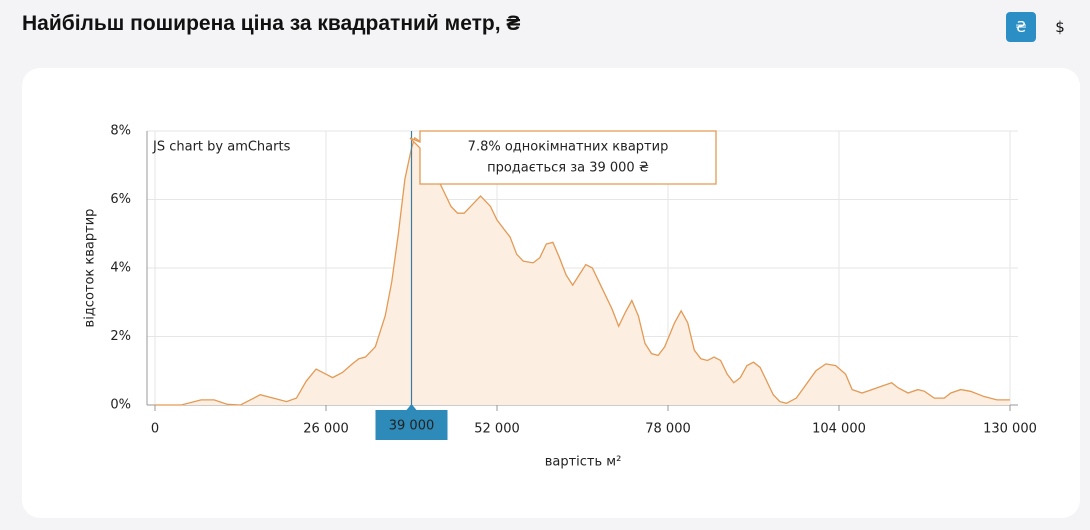 This screenshot has height=530, width=1090. I want to click on y-tick-label: 4%, so click(120, 268).